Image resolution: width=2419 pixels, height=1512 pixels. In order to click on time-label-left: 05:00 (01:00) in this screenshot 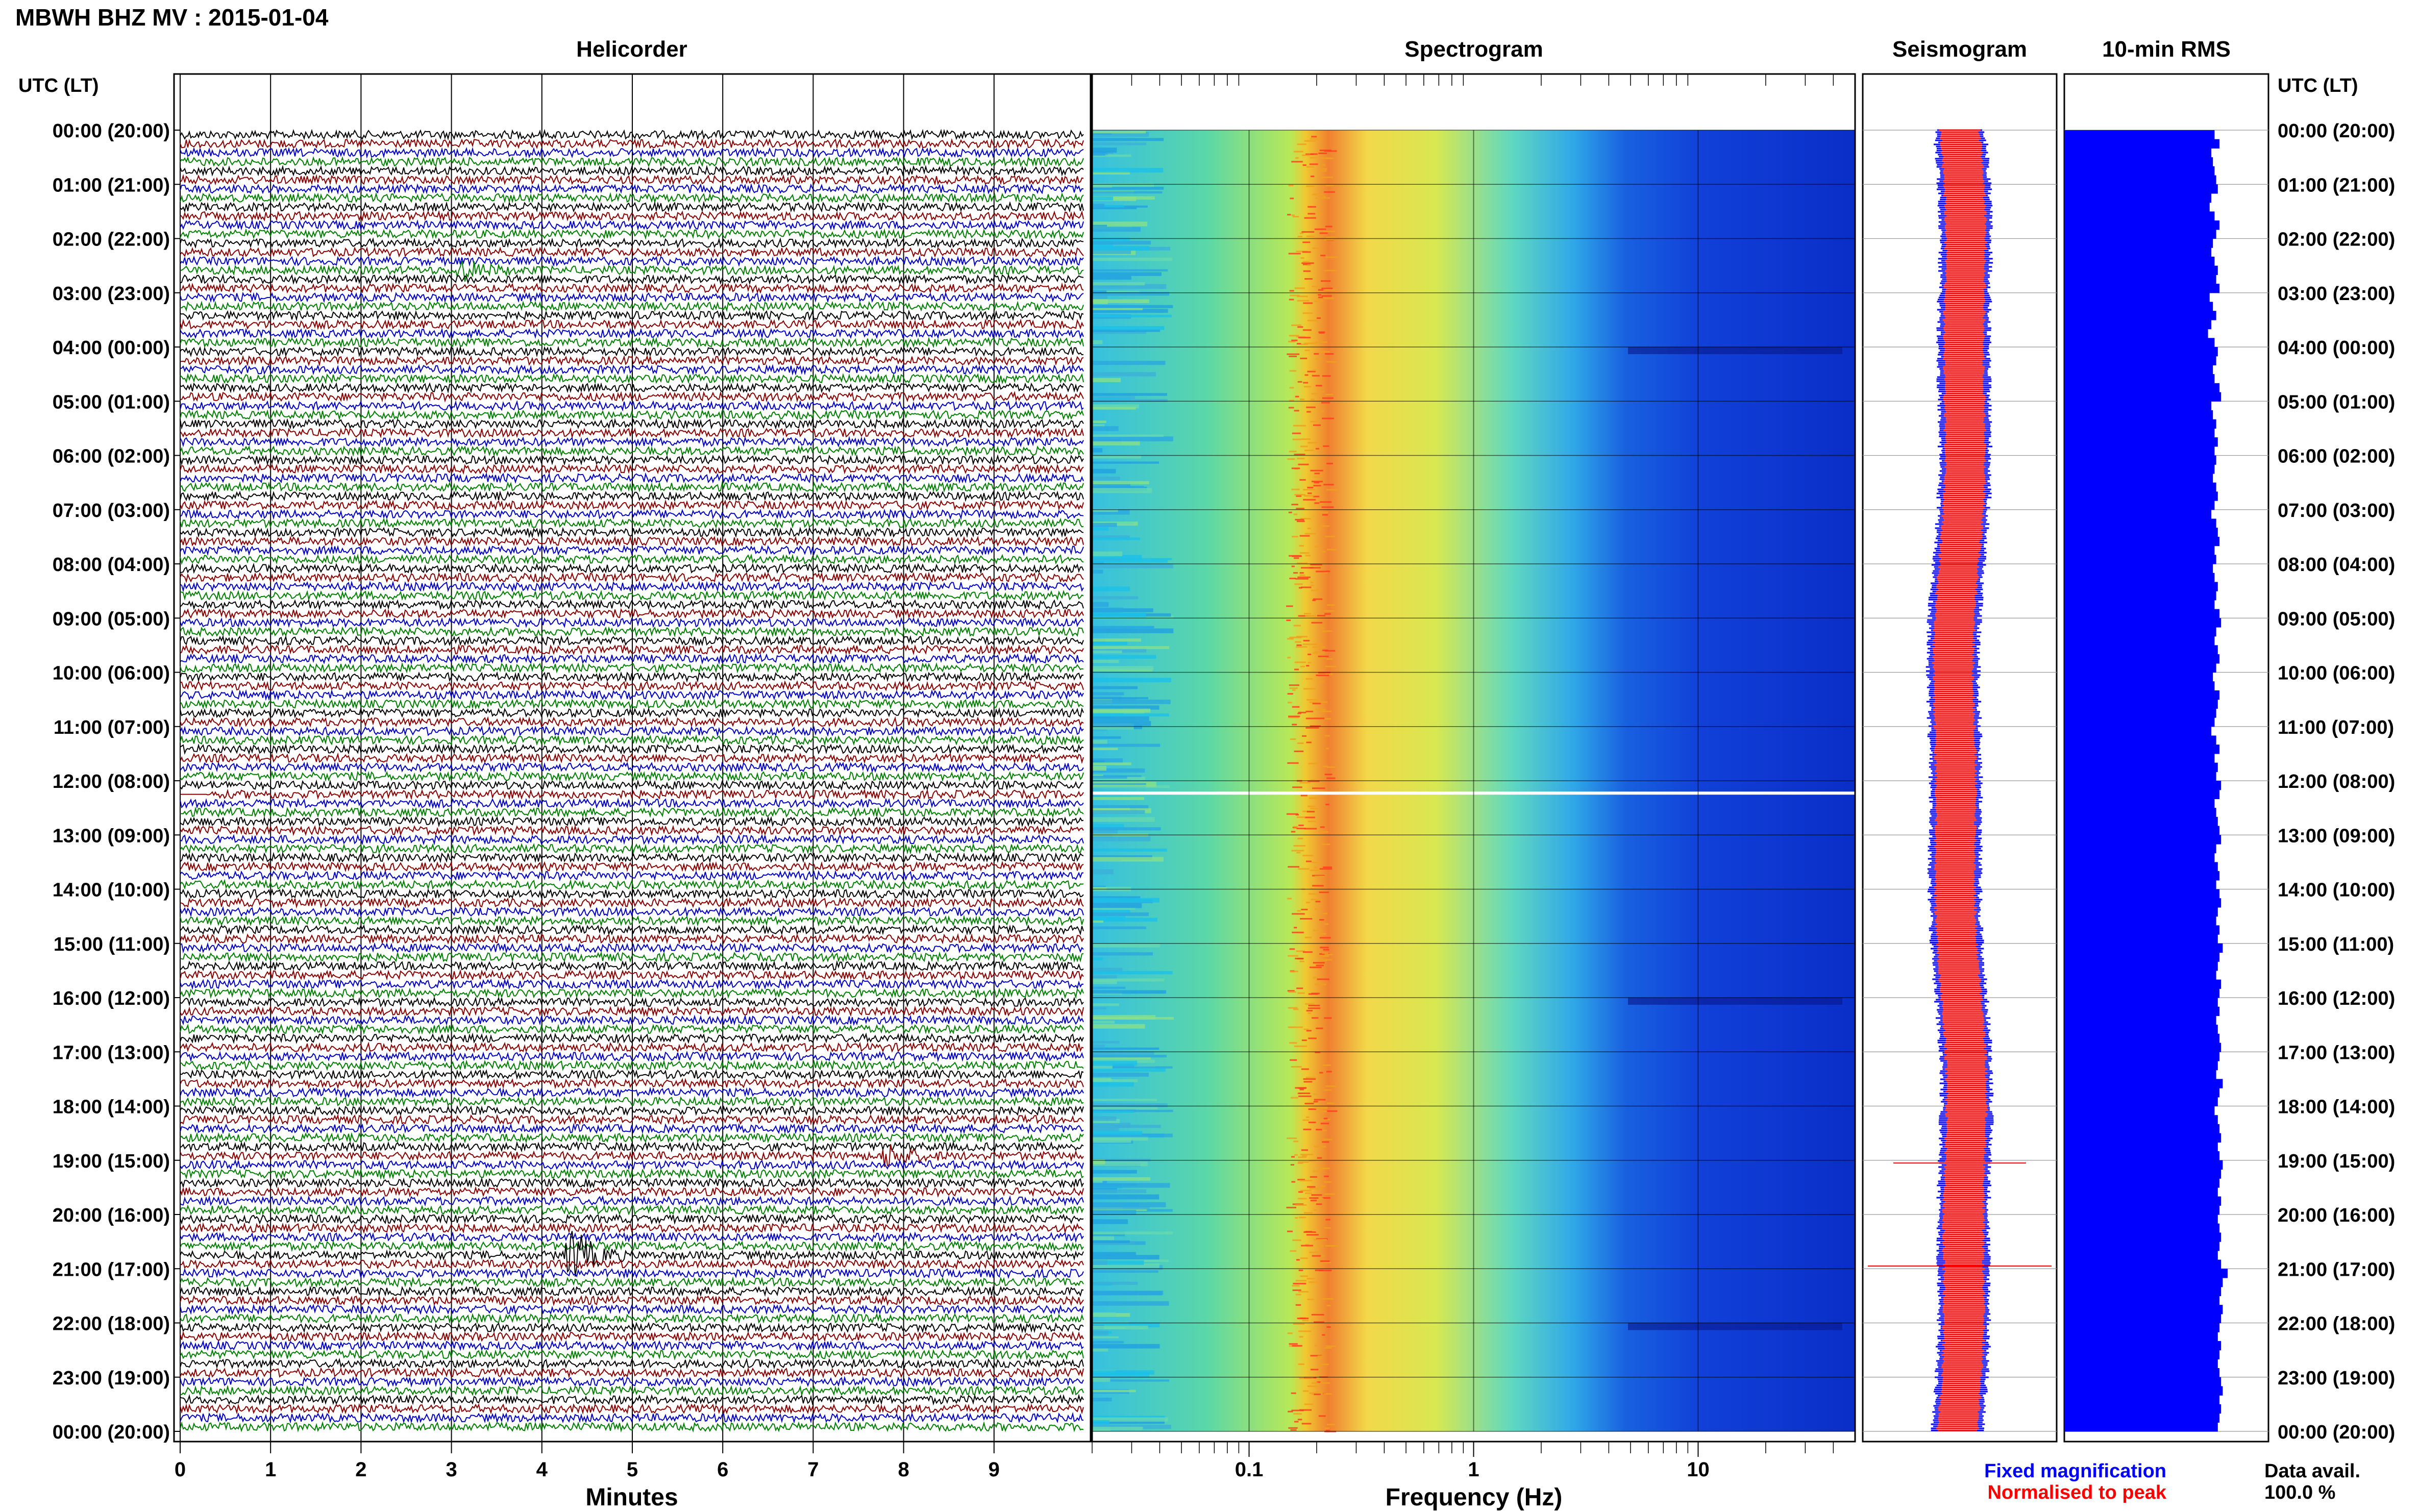, I will do `click(111, 402)`.